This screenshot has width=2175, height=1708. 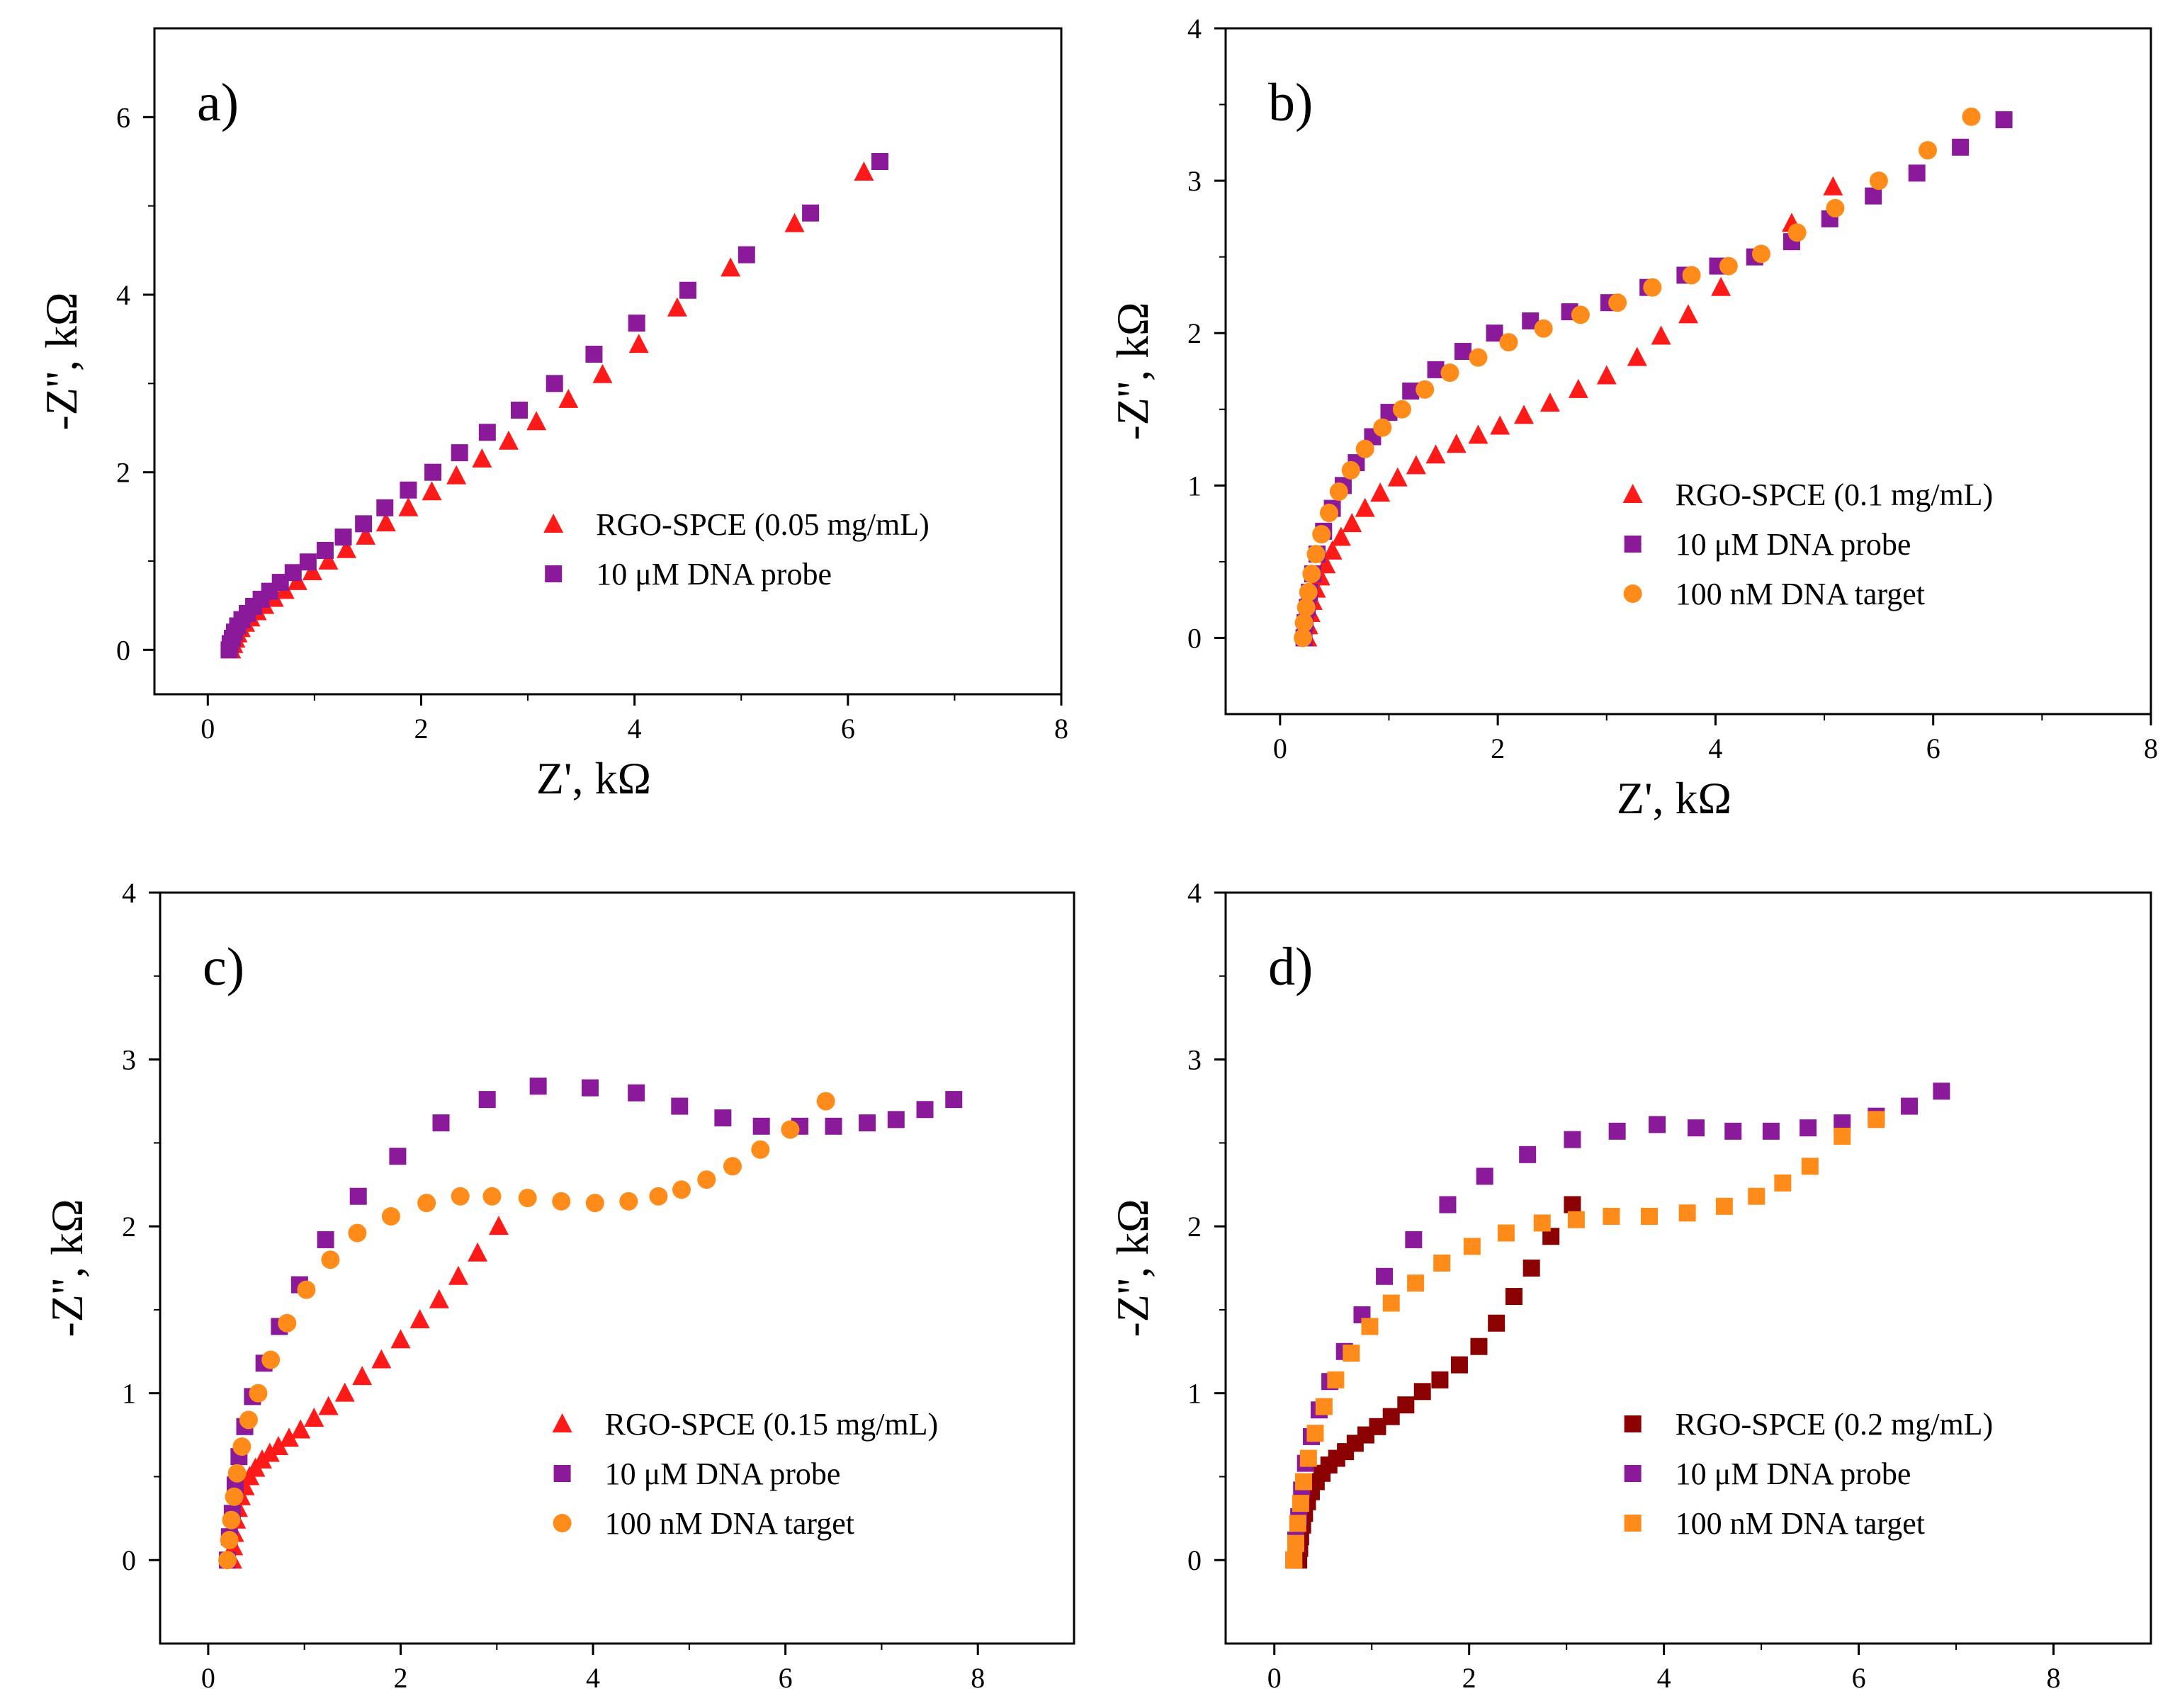 I want to click on y-tick-label: 0, so click(x=1194, y=1560).